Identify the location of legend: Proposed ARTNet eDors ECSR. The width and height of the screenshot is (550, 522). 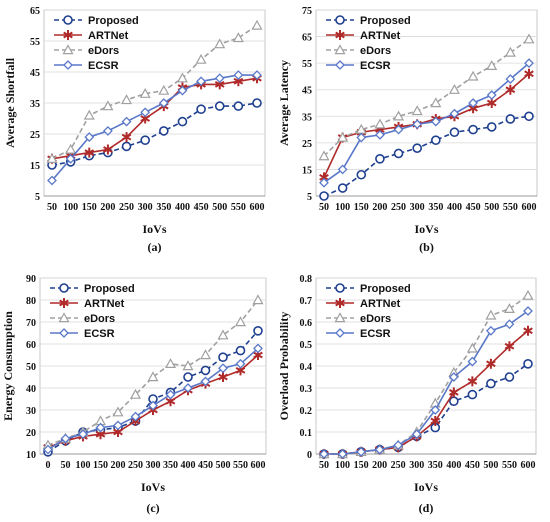
(368, 311).